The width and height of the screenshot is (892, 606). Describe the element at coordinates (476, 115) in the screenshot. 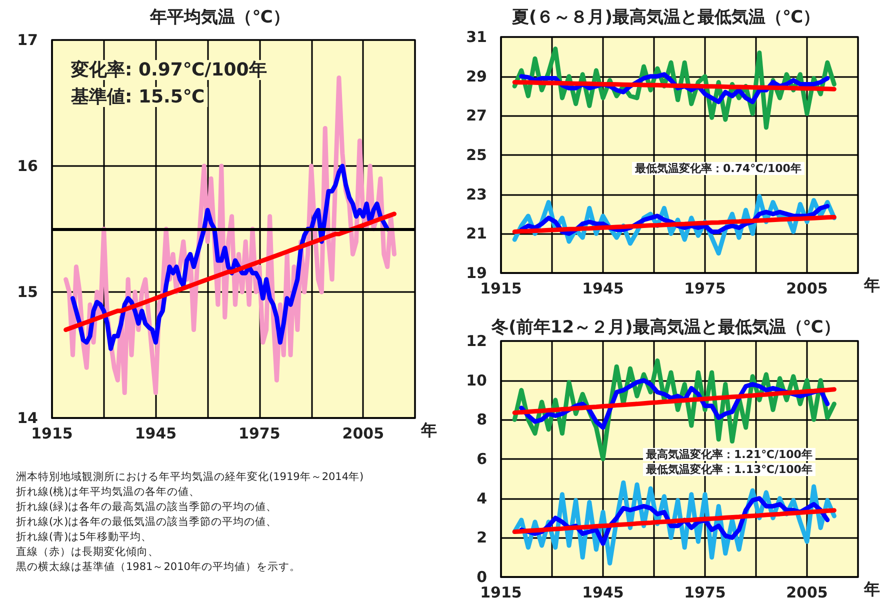

I see `y-tick-label: 27` at that location.